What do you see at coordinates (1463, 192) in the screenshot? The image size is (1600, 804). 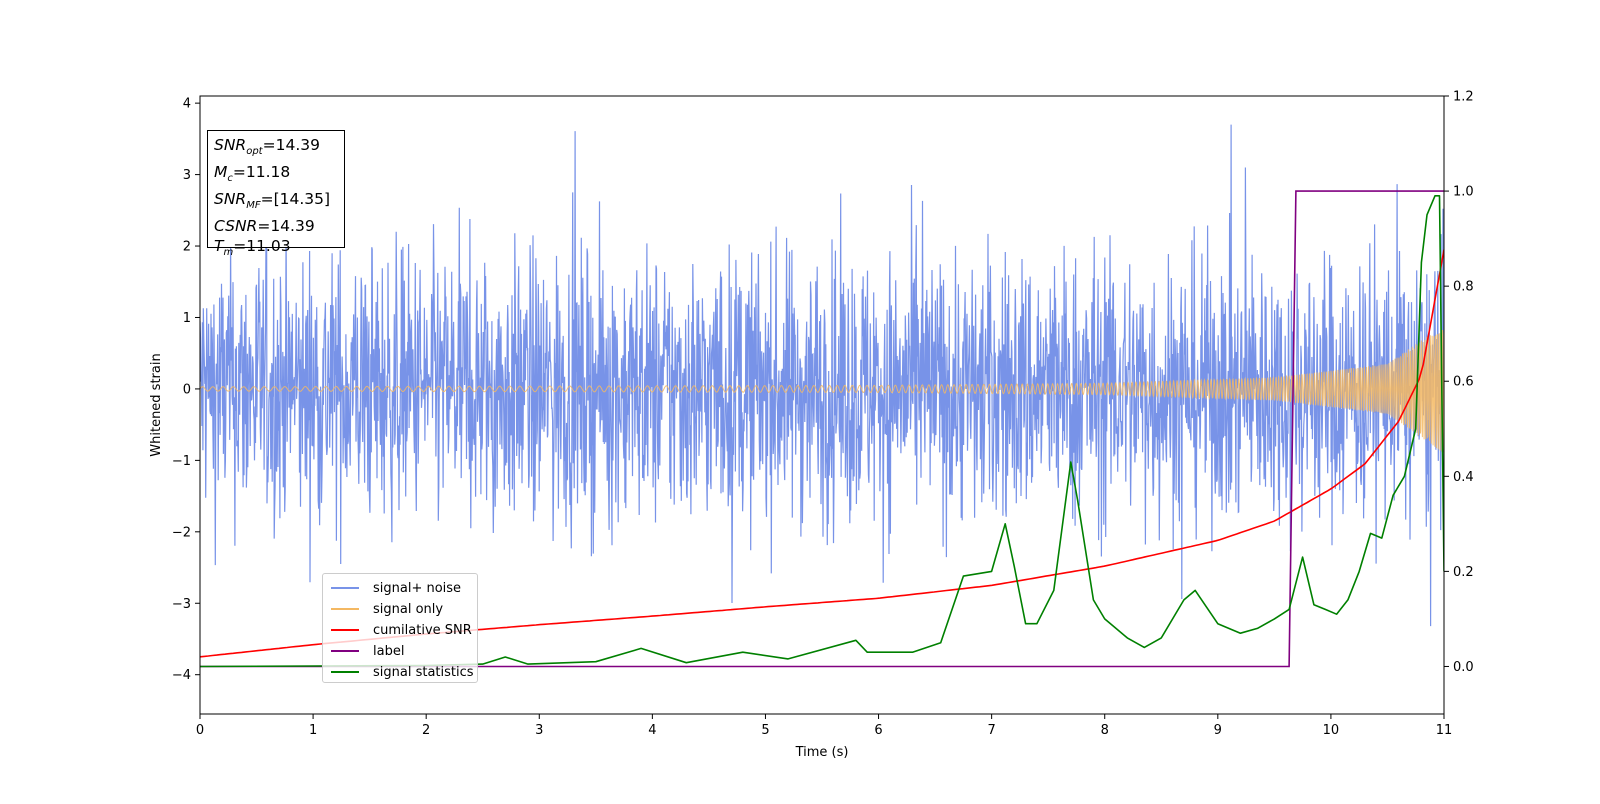 I see `y-right-tick-label: 1.0` at bounding box center [1463, 192].